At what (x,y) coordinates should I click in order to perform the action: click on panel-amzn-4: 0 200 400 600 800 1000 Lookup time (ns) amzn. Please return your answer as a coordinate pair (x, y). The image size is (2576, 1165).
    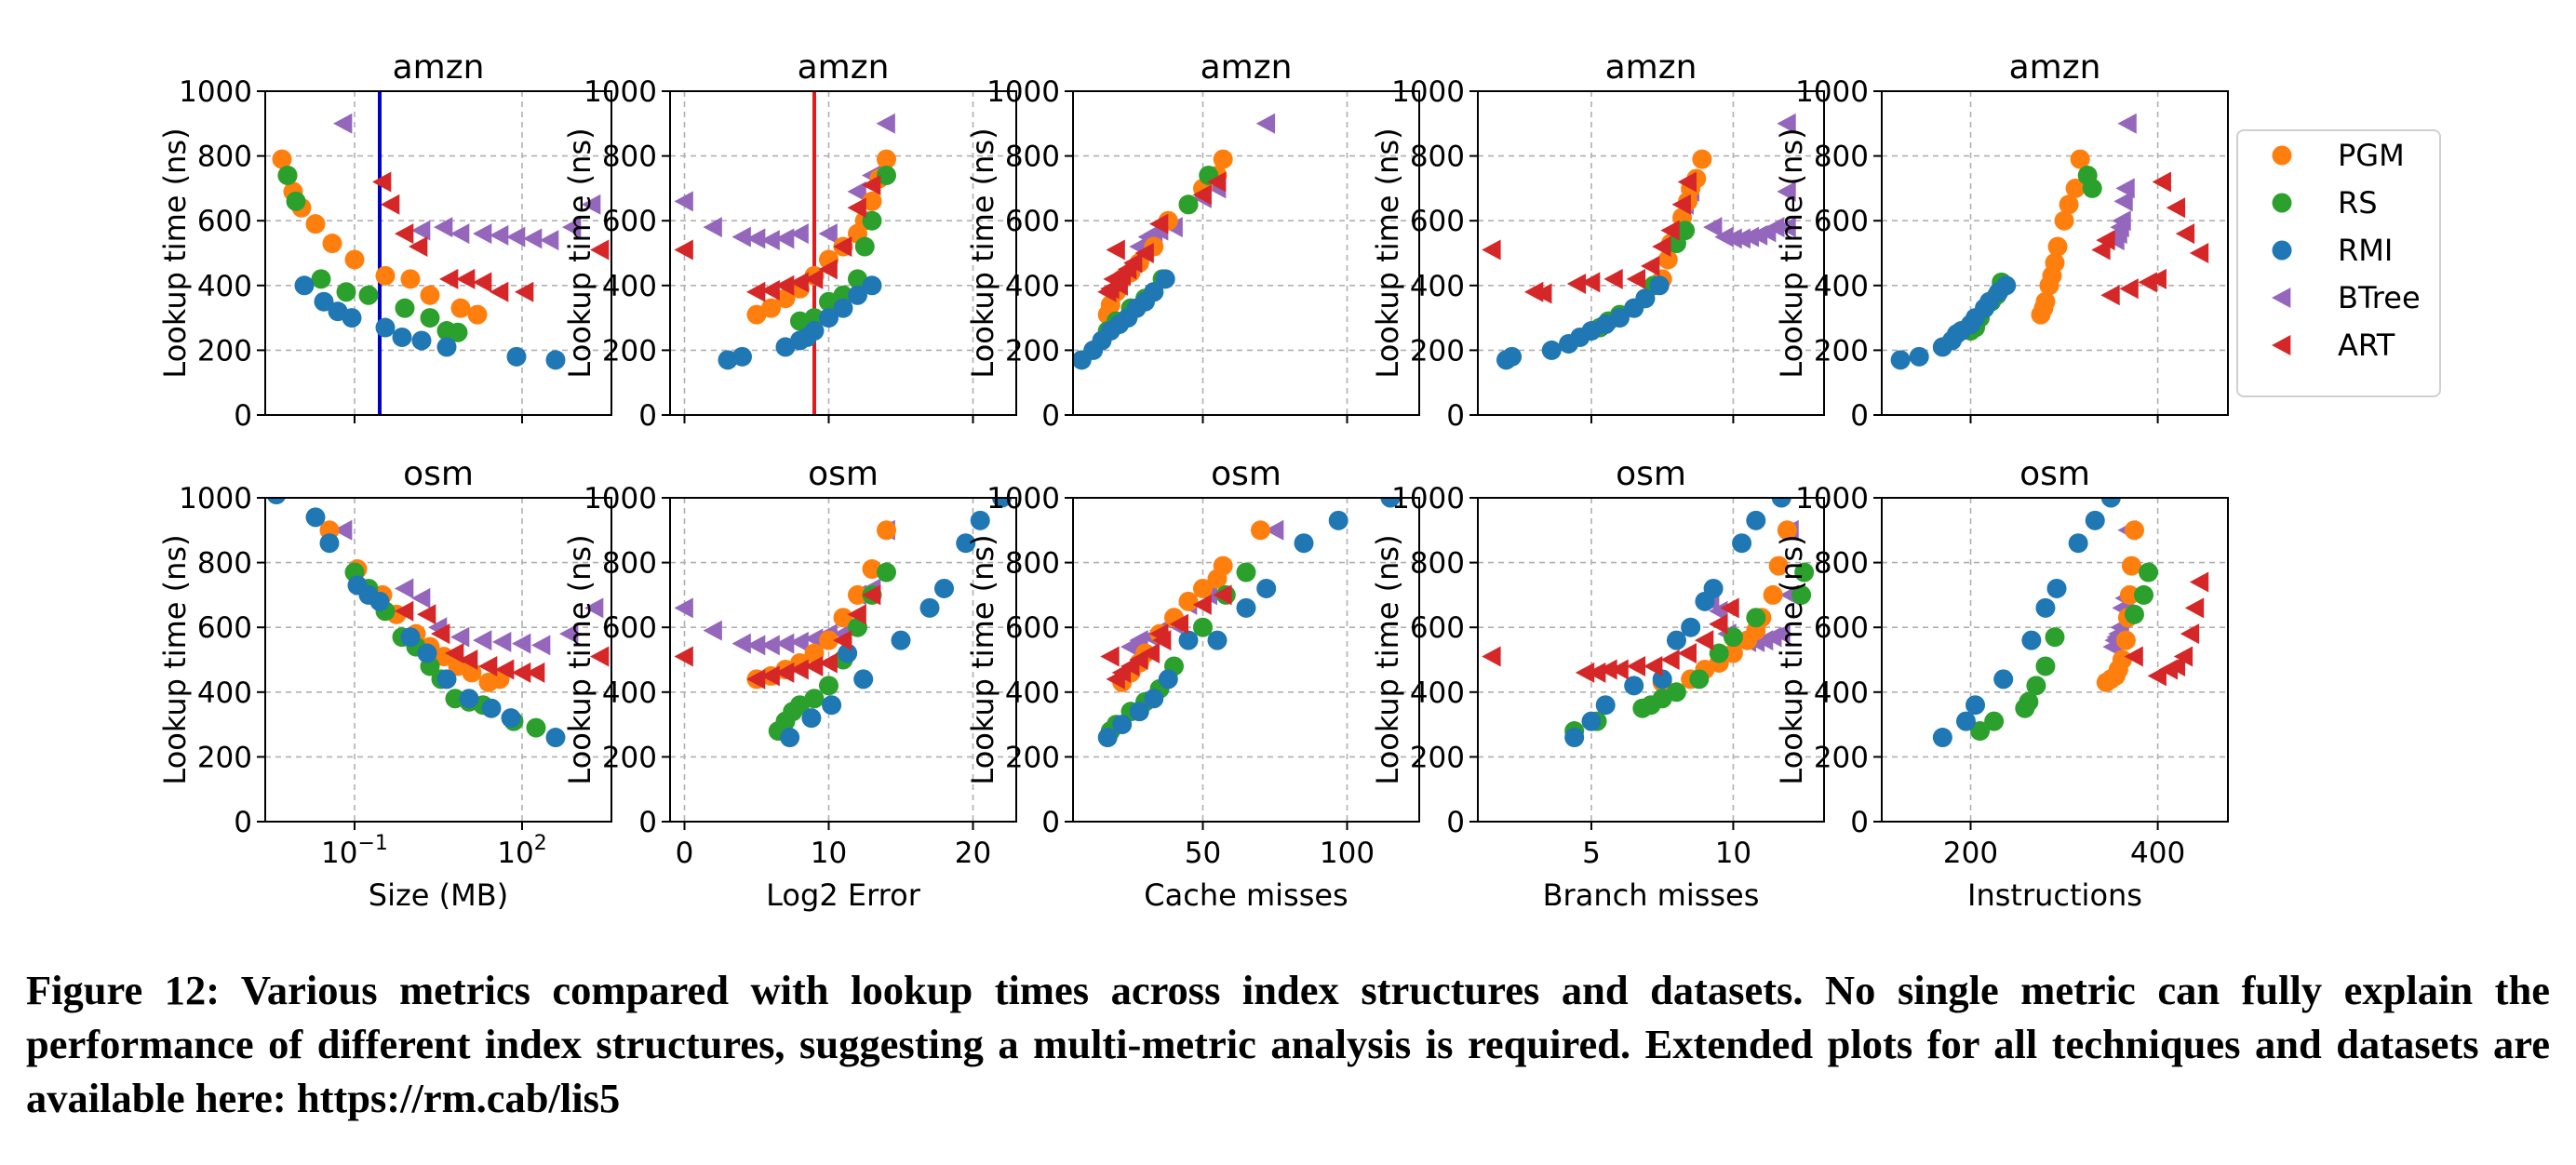
    Looking at the image, I should click on (1597, 240).